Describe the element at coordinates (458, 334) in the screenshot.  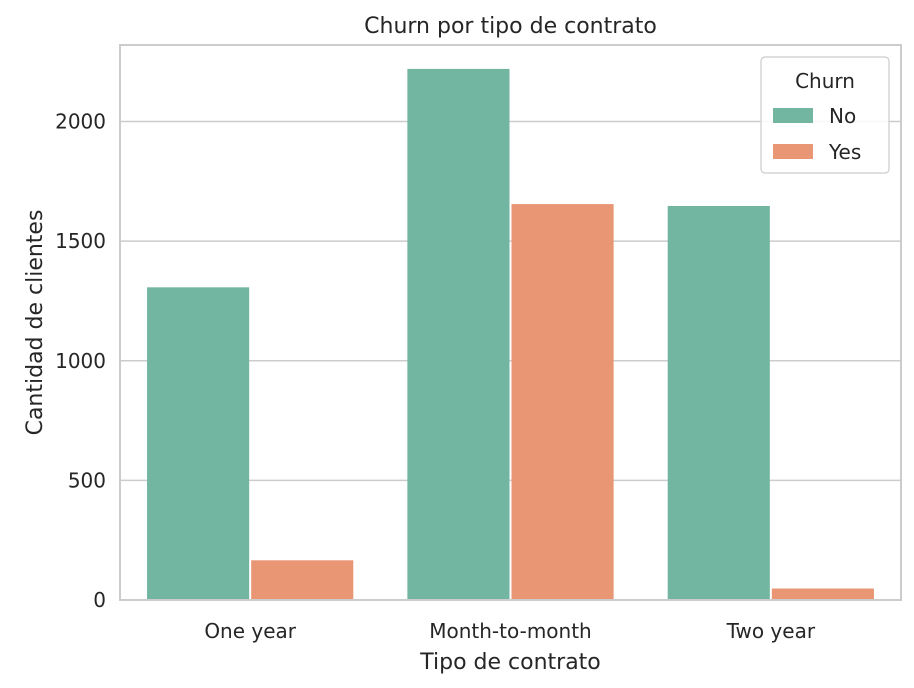
I see `bar-no-month-to-month` at that location.